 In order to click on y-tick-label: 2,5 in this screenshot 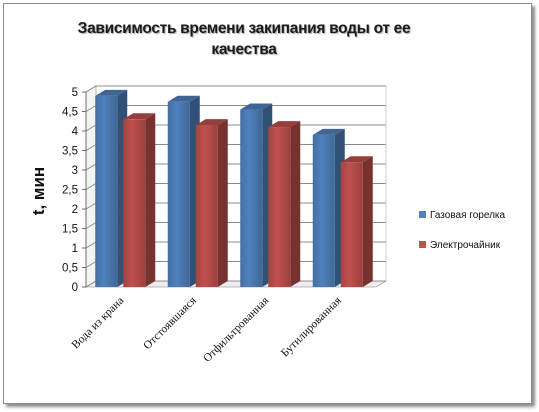, I will do `click(70, 191)`.